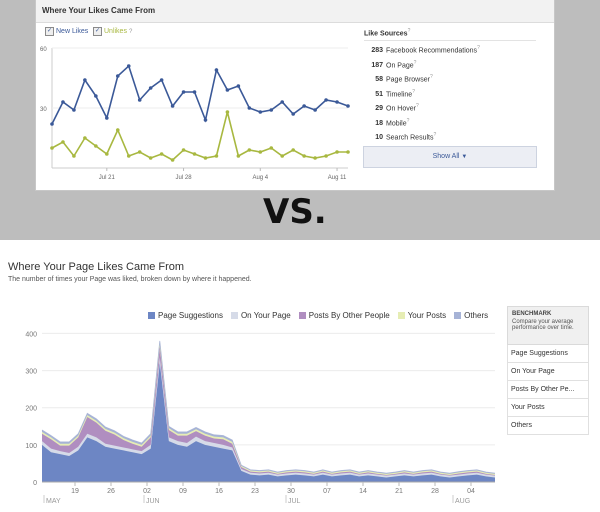 The height and width of the screenshot is (512, 600). Describe the element at coordinates (112, 31) in the screenshot. I see `legend-unlikes: ✓ Unlikes ?` at that location.